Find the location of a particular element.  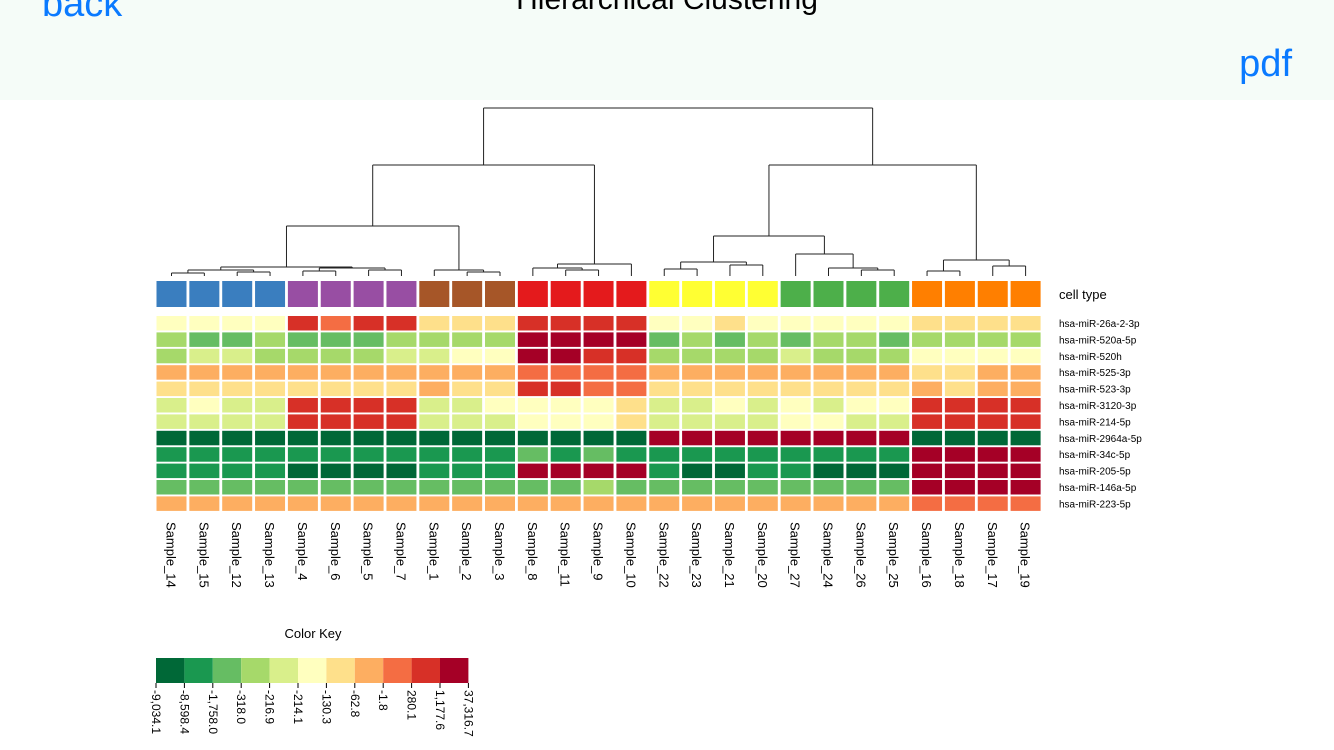

color-key-label: -62.8 is located at coordinates (355, 704).